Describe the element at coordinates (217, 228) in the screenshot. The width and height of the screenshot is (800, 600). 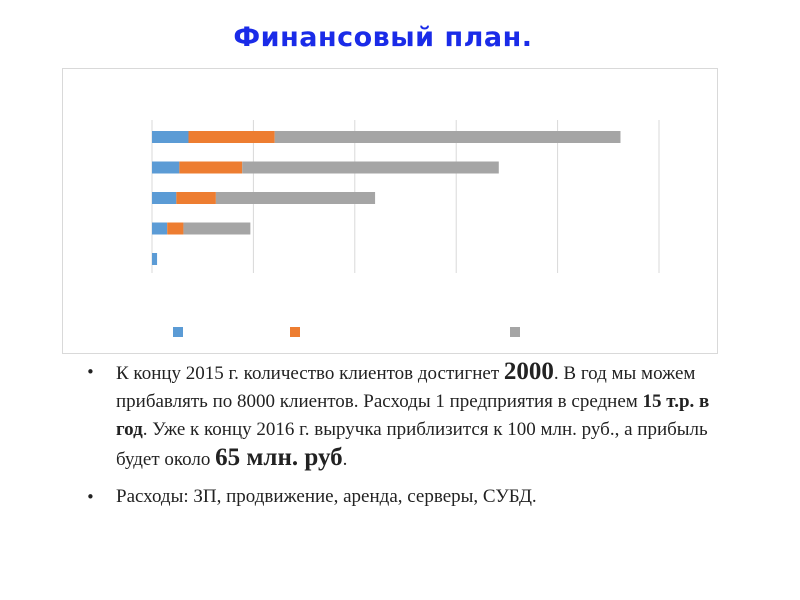
I see `bar-segment-row4-series3` at that location.